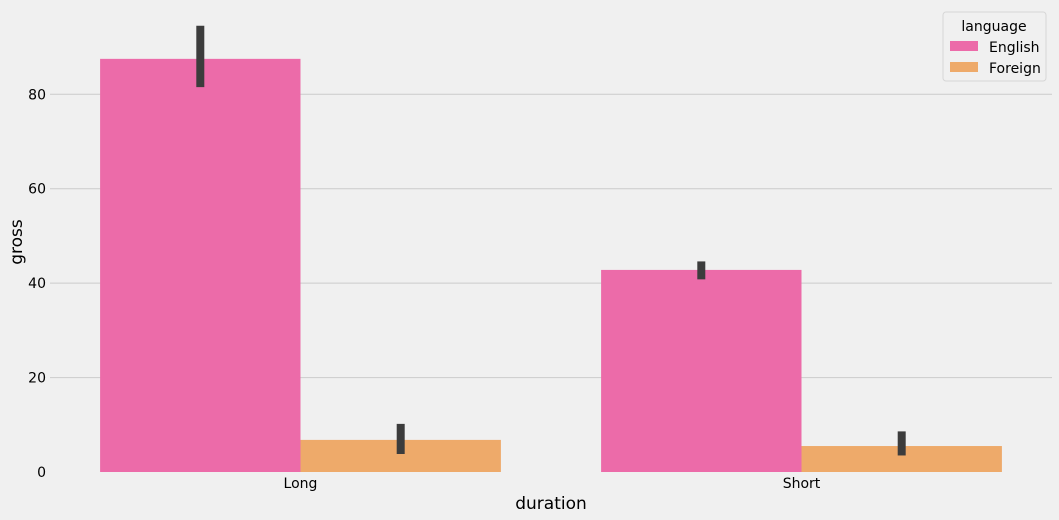  What do you see at coordinates (301, 484) in the screenshot?
I see `x-tick-label: Long` at bounding box center [301, 484].